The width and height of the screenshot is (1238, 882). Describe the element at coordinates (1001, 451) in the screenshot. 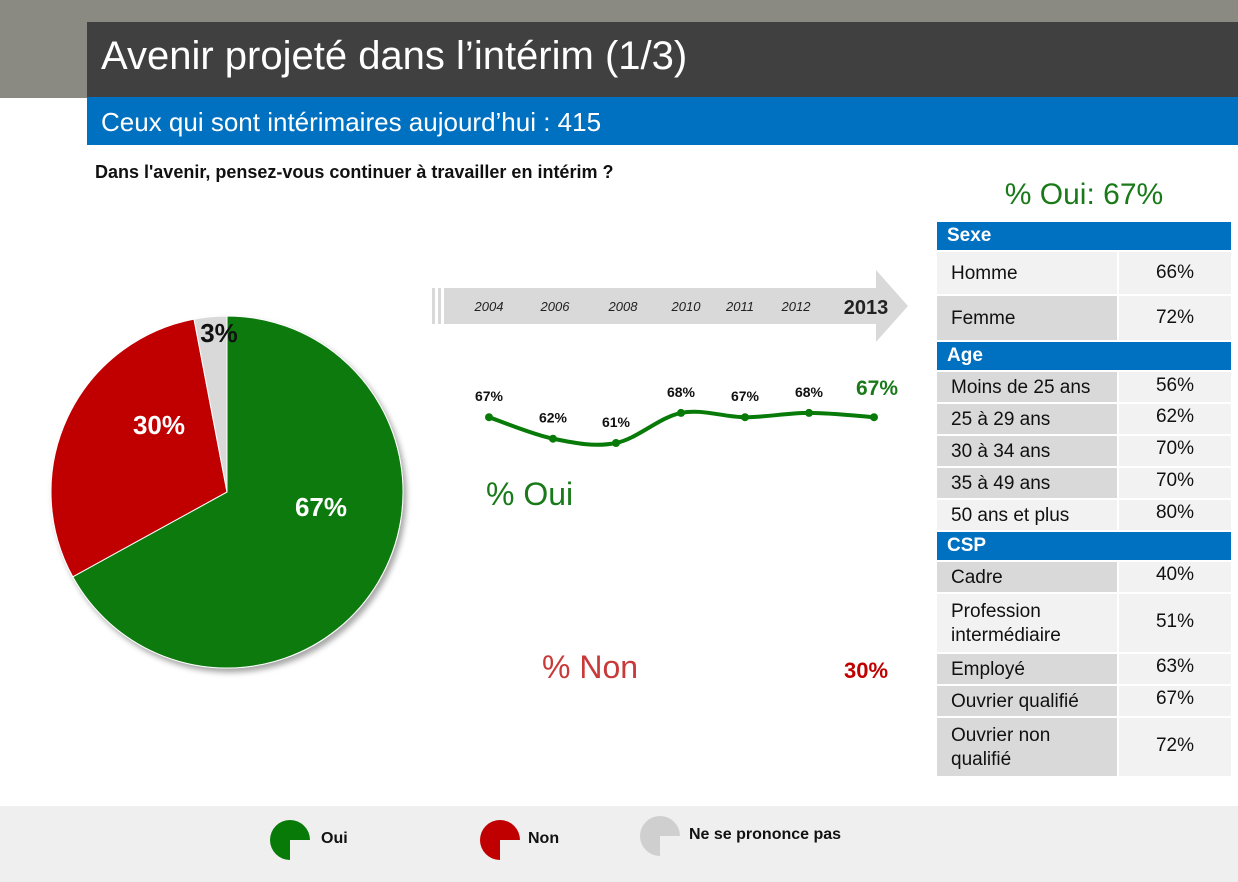

I see `row-label: 30 à 34 ans` at that location.